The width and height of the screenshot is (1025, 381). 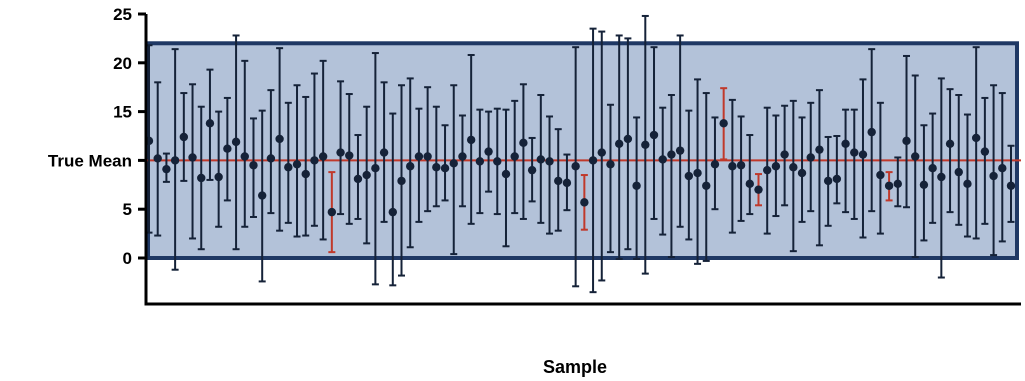 What do you see at coordinates (122, 63) in the screenshot?
I see `y-tick-label: 20` at bounding box center [122, 63].